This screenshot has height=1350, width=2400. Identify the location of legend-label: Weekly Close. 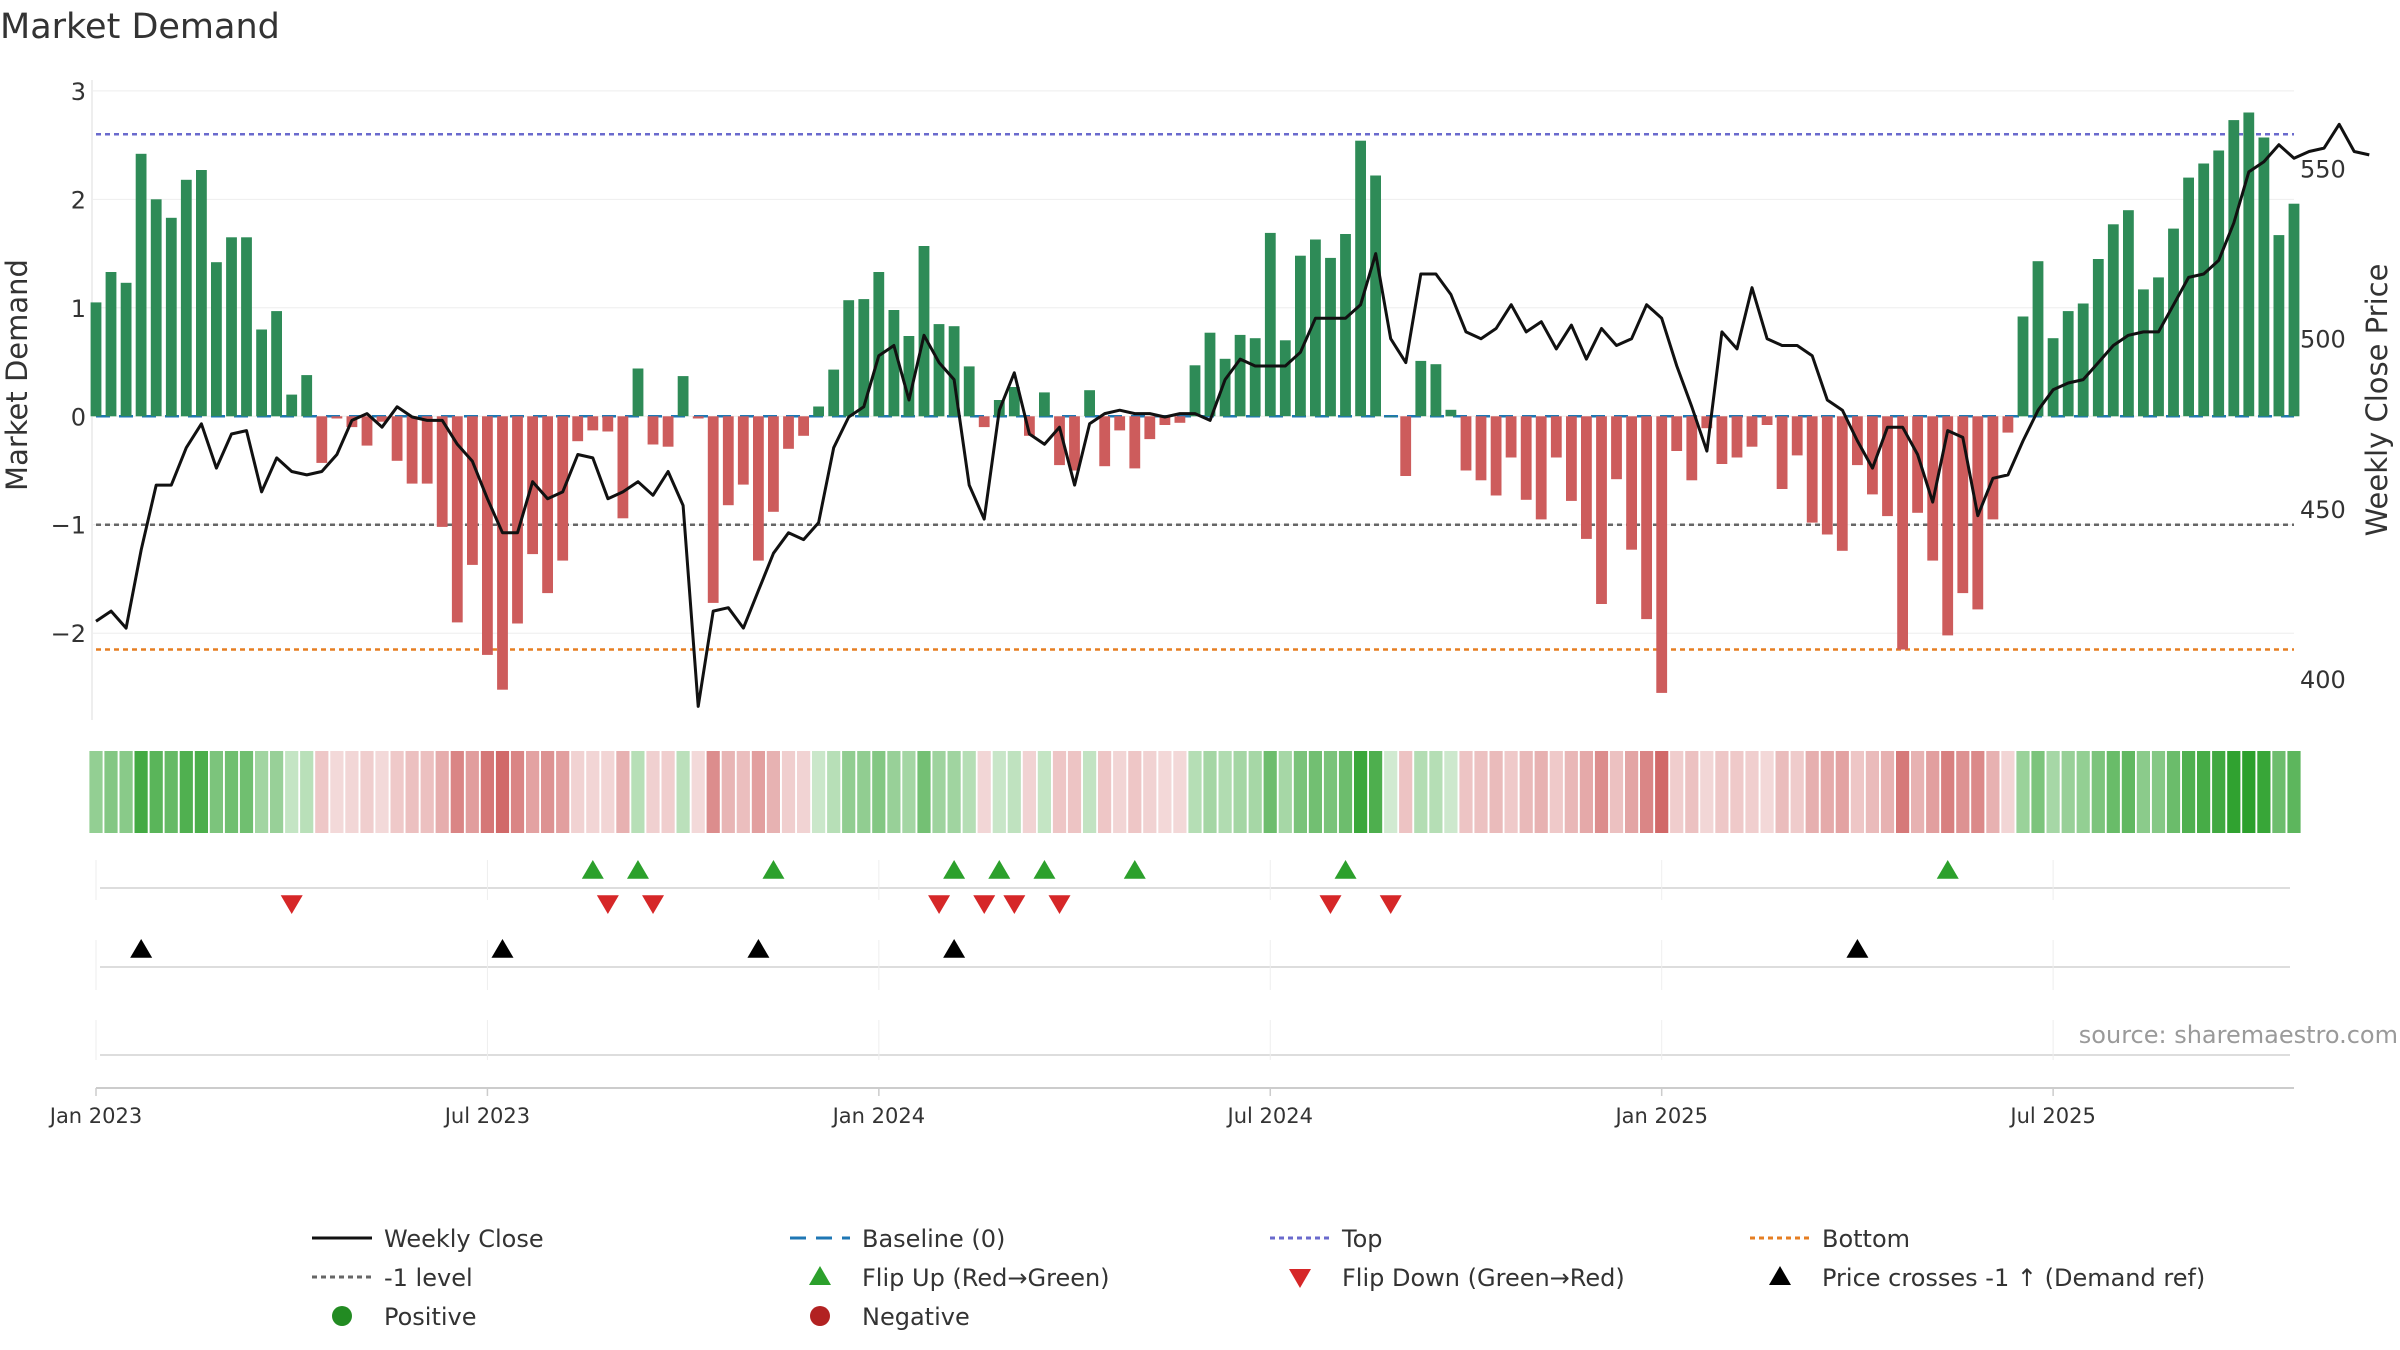
(464, 1239).